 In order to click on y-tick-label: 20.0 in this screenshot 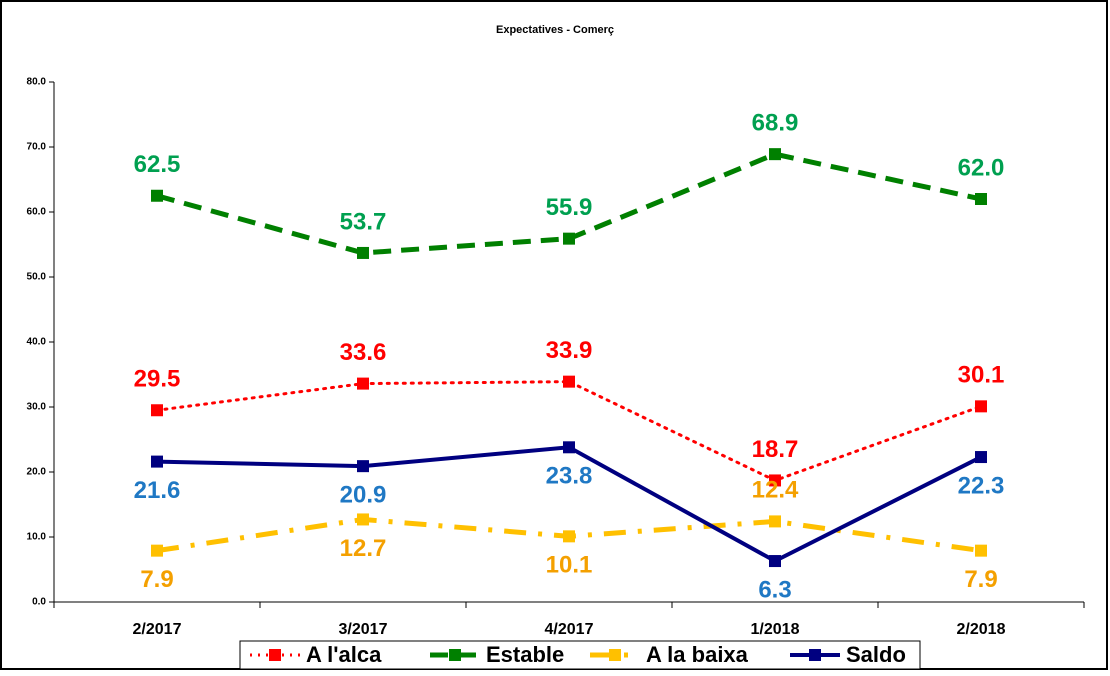, I will do `click(37, 472)`.